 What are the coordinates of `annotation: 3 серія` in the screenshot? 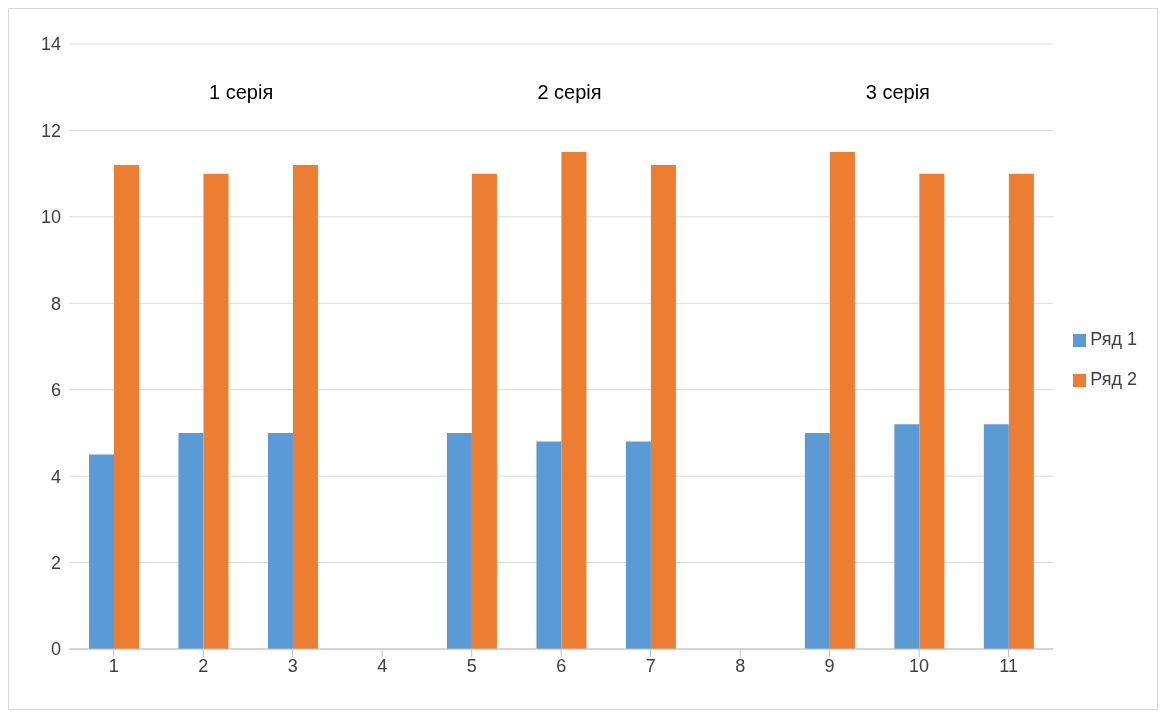 It's located at (897, 92).